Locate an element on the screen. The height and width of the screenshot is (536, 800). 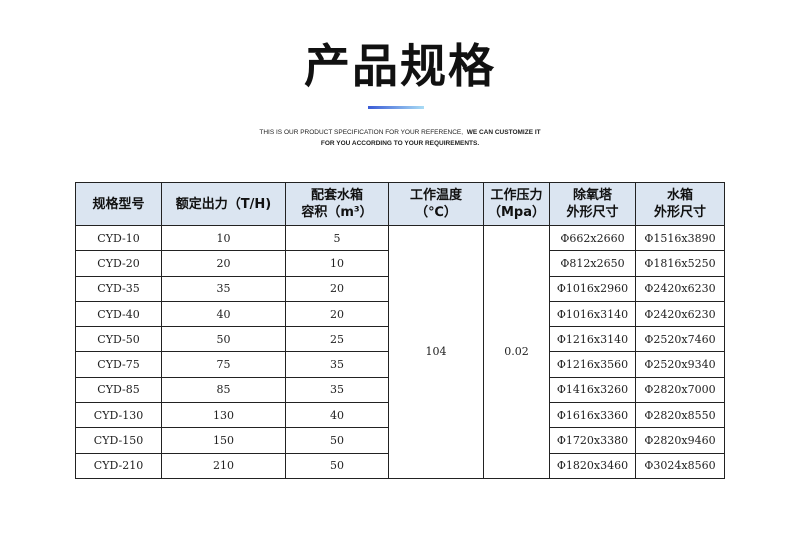
tank-size-cell: Φ3024x8560 is located at coordinates (680, 465).